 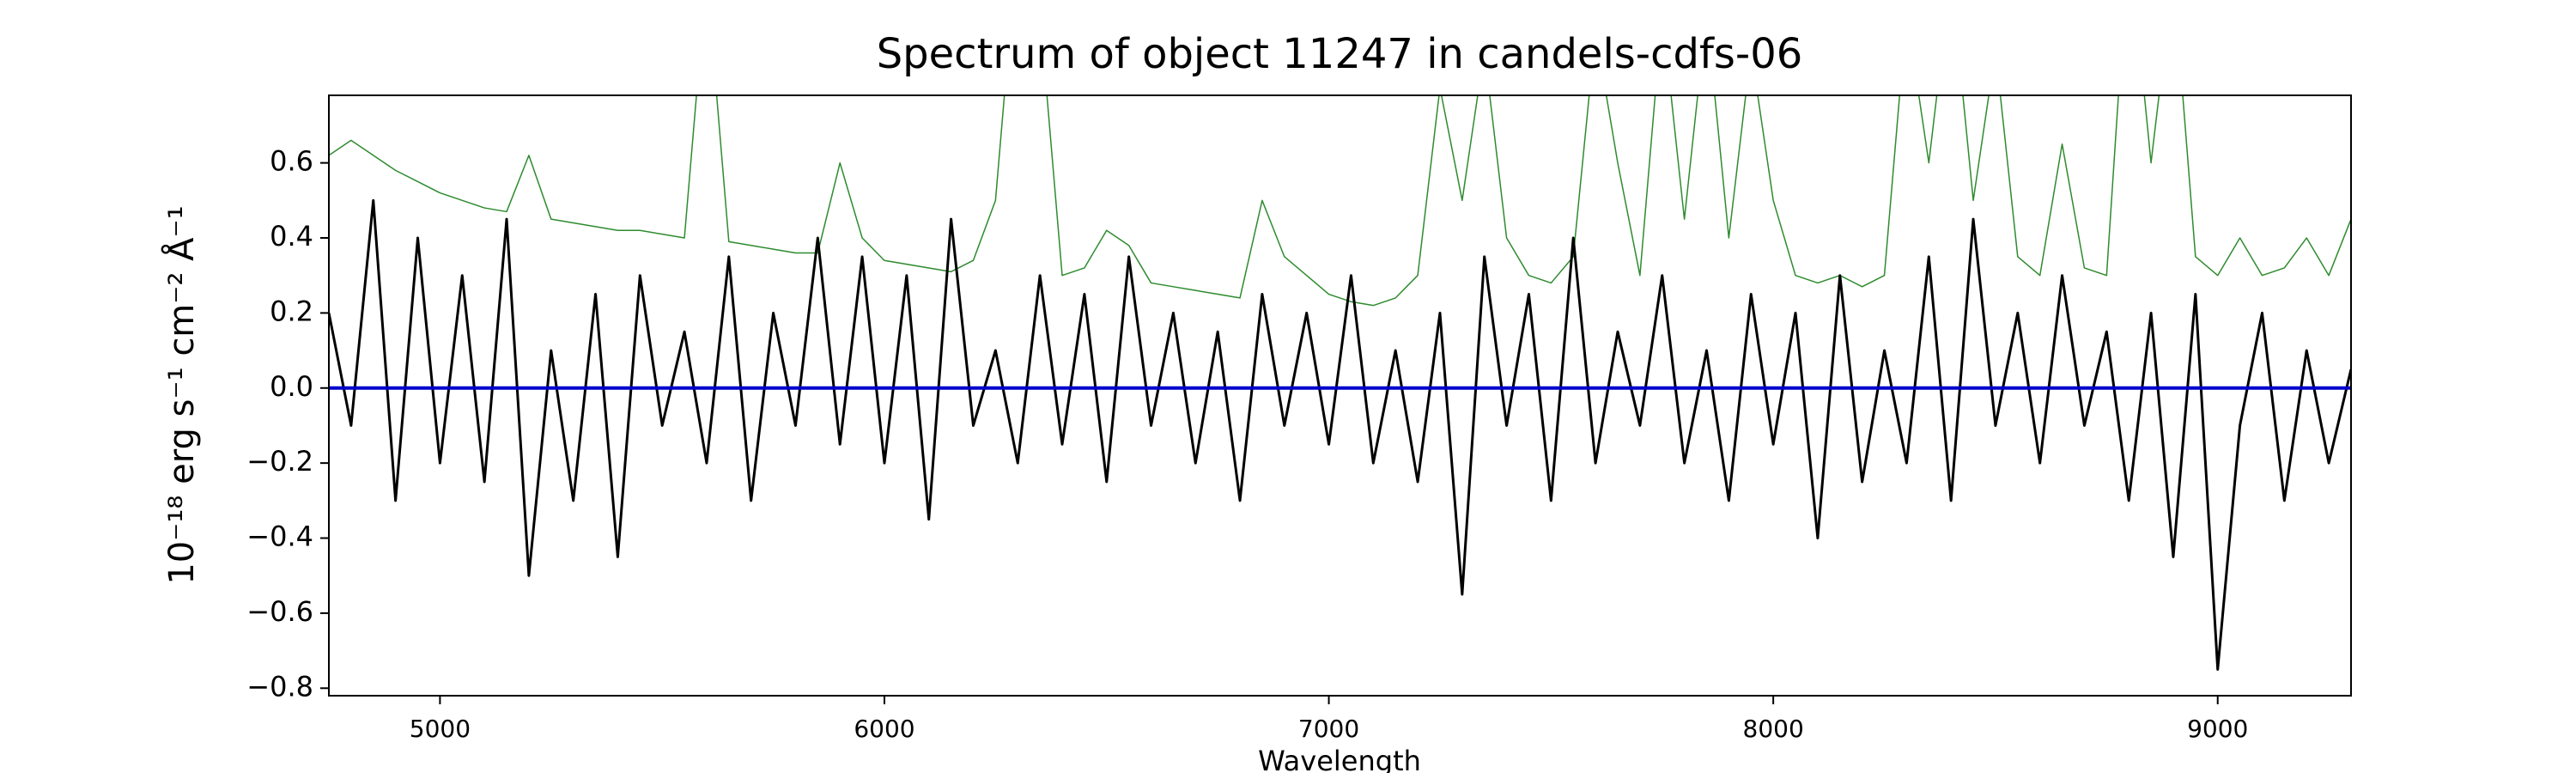 What do you see at coordinates (280, 536) in the screenshot?
I see `y-tick-label: −0.4` at bounding box center [280, 536].